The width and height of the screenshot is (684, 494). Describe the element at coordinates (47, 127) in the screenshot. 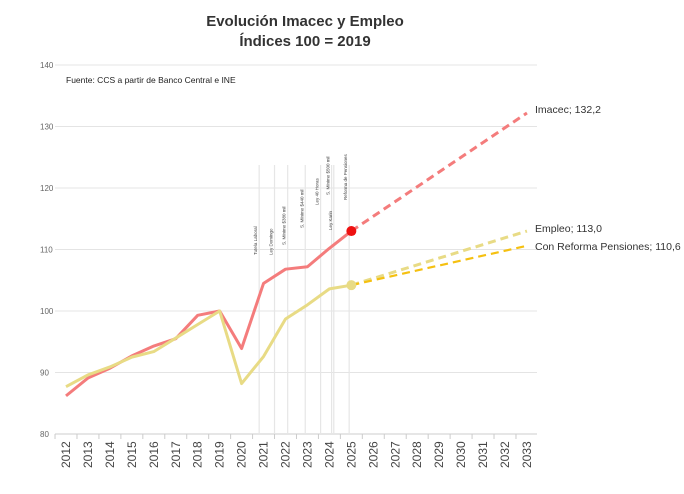

I see `y-tick-label: 130` at that location.